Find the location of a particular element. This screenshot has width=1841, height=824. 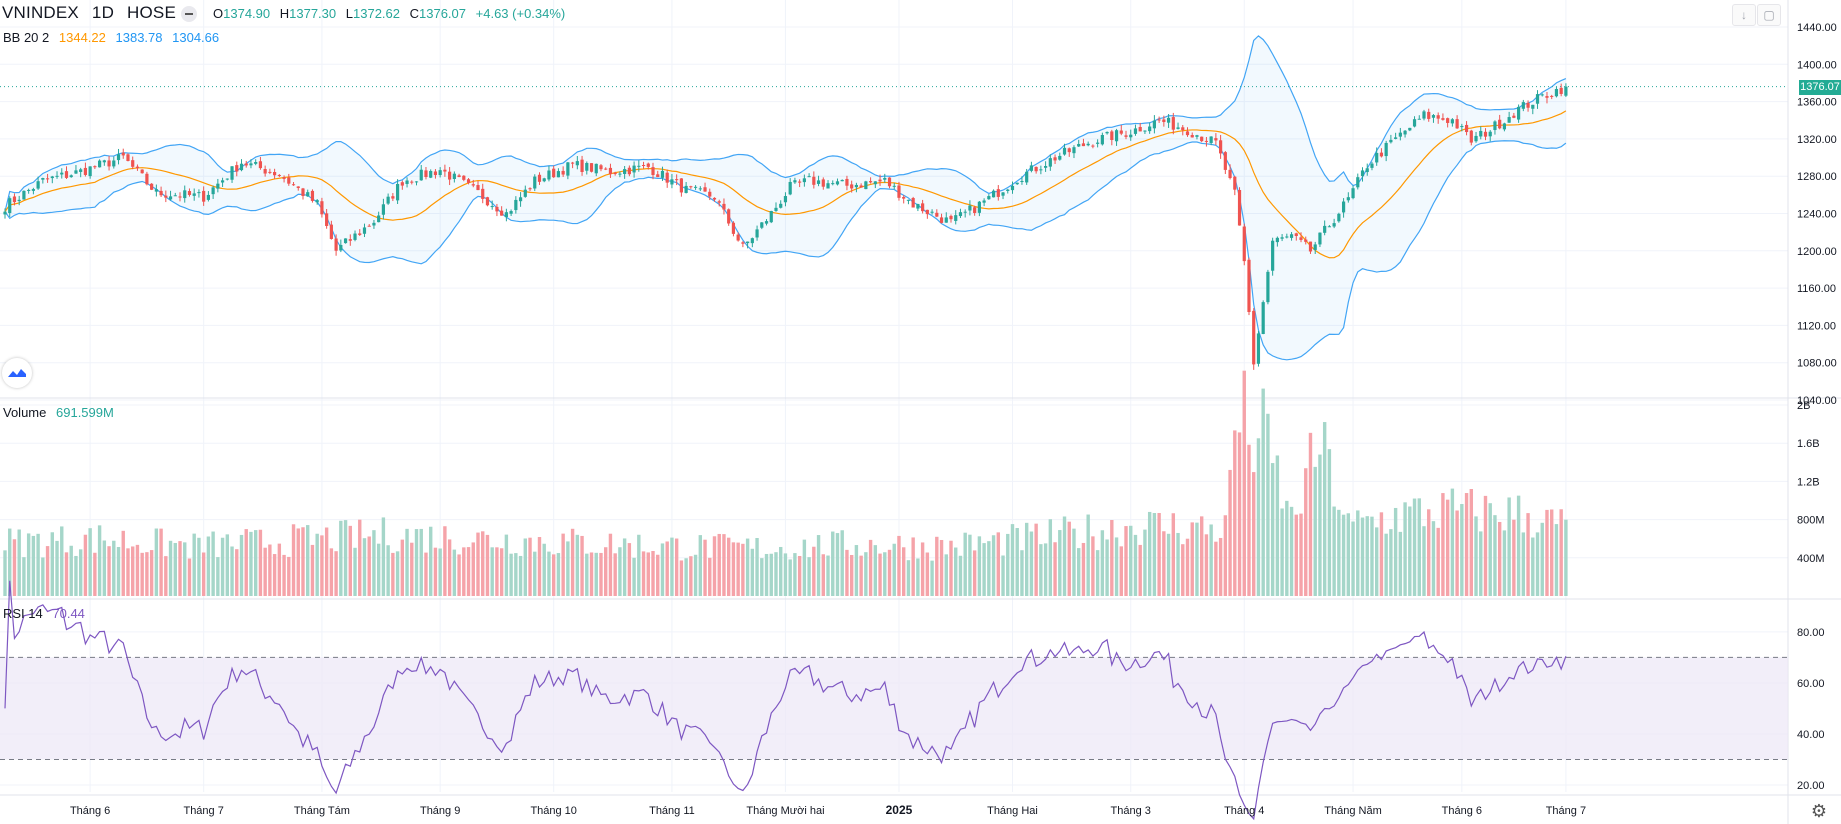

download-icon: ↓ is located at coordinates (1744, 15).